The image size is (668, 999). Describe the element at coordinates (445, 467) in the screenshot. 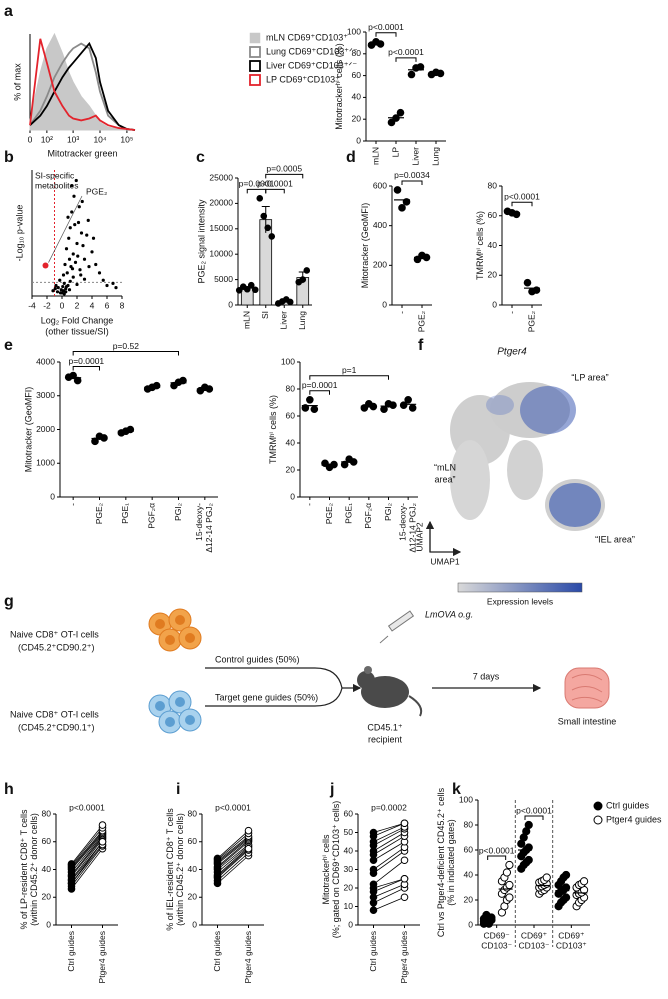

I see `umap-region-label: “mLN` at that location.